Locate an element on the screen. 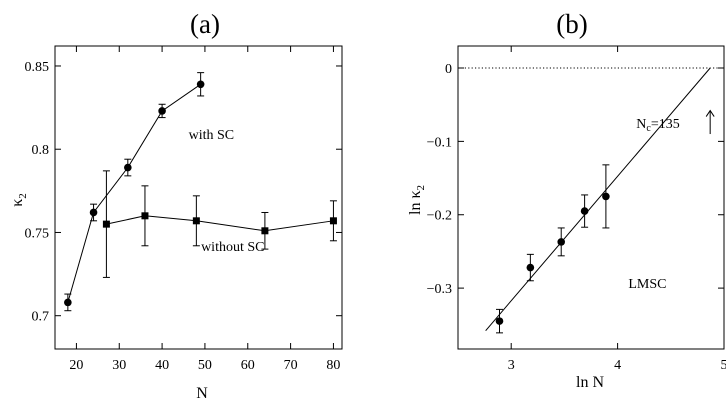 This screenshot has width=726, height=407. panel-a-y-label-sub: 2 is located at coordinates (23, 196).